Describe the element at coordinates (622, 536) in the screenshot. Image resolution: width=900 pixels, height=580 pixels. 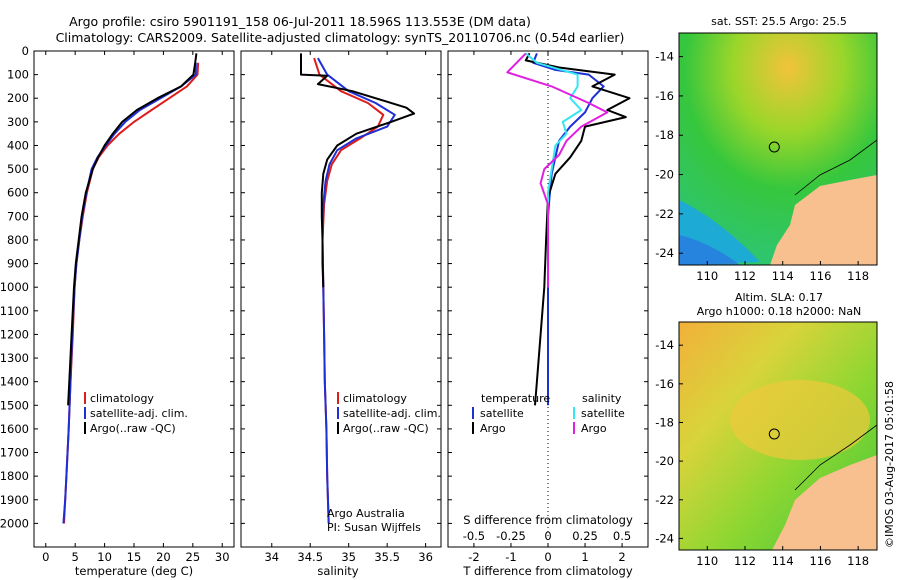
I see `x-top-tick-label: 0.5` at that location.